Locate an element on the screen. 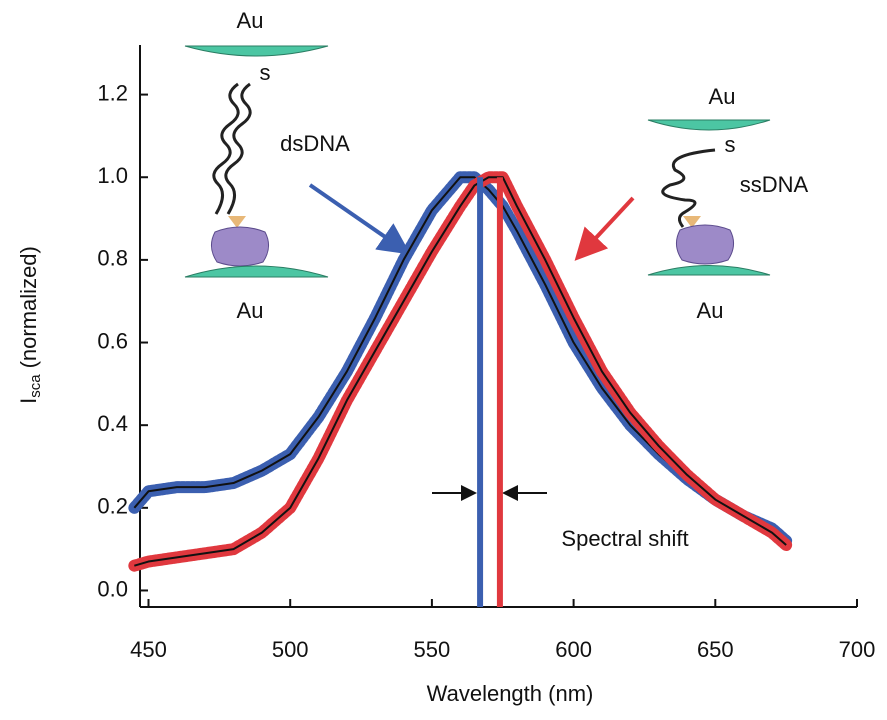  y-tick-label: 0.6 is located at coordinates (112, 340).